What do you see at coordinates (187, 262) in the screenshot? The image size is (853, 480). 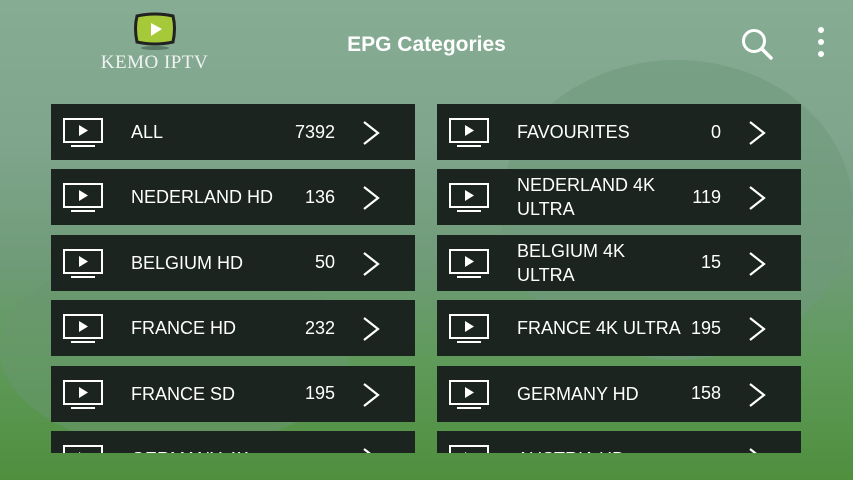 I see `category-name: BELGIUM HD` at bounding box center [187, 262].